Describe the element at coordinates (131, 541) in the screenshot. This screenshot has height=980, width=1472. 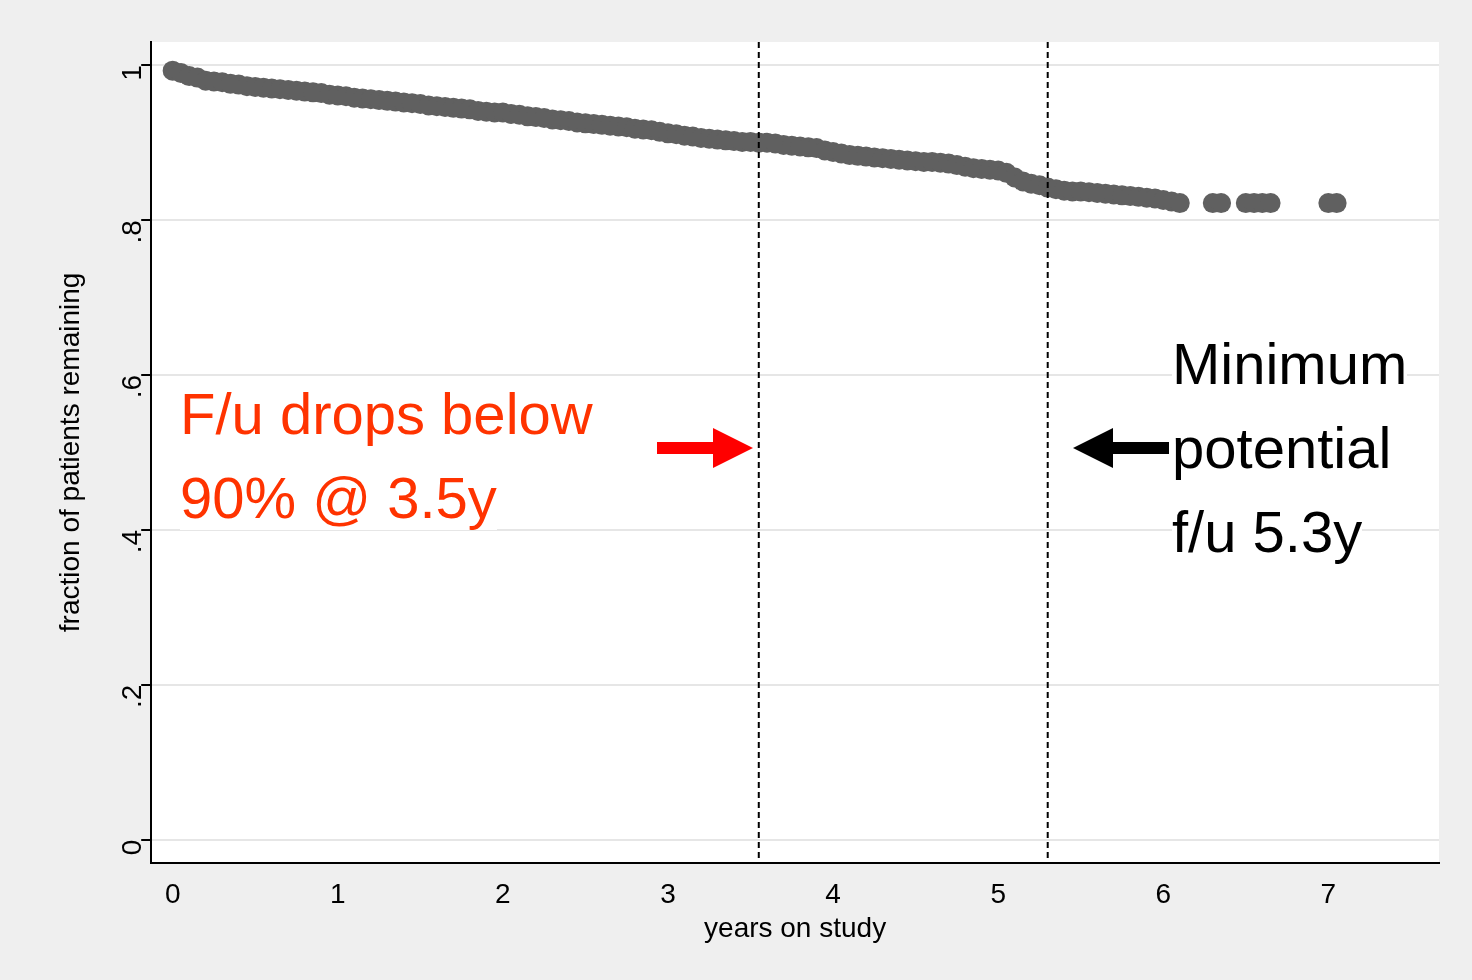
I see `y-tick-label: .4` at that location.